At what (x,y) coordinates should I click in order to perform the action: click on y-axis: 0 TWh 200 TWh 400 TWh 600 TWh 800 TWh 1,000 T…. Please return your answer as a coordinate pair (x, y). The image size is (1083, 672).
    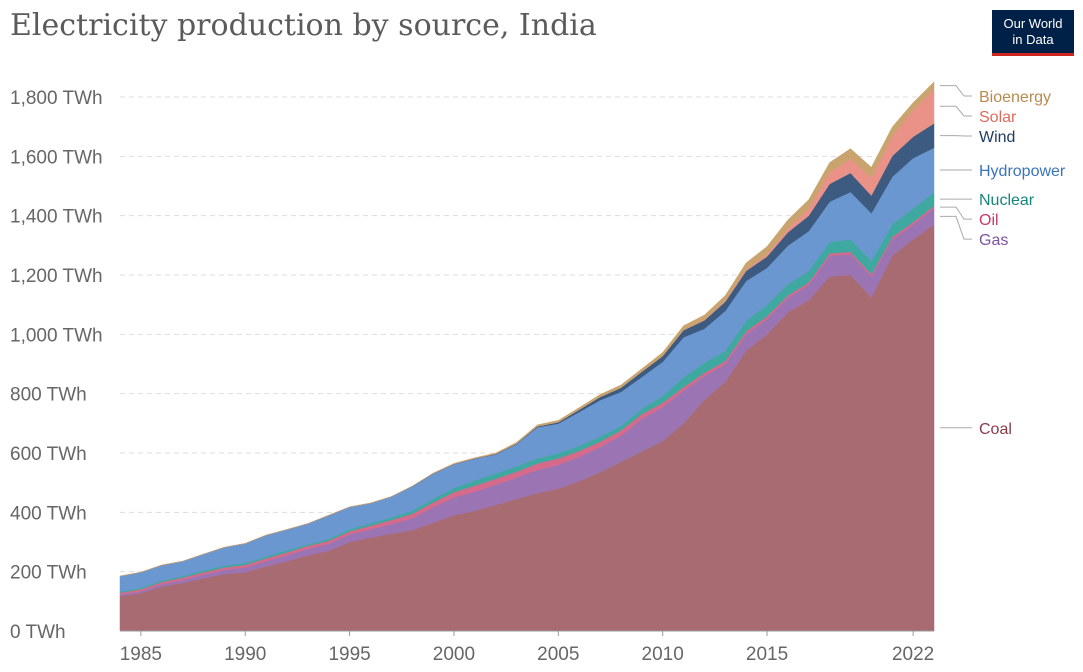
    Looking at the image, I should click on (56, 365).